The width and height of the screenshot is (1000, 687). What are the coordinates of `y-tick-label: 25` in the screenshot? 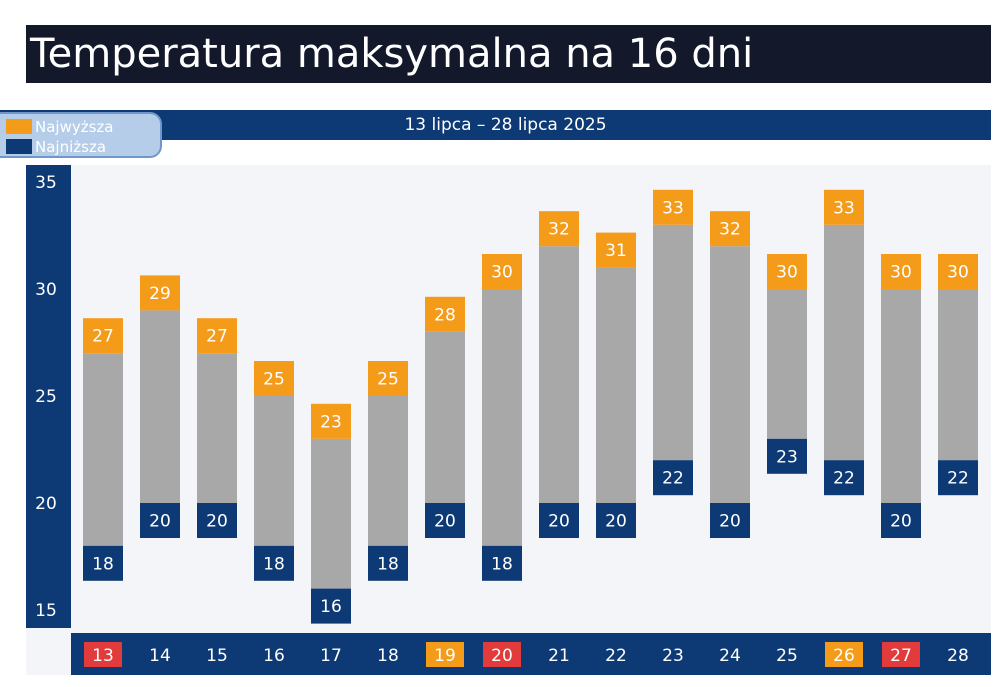 It's located at (46, 397).